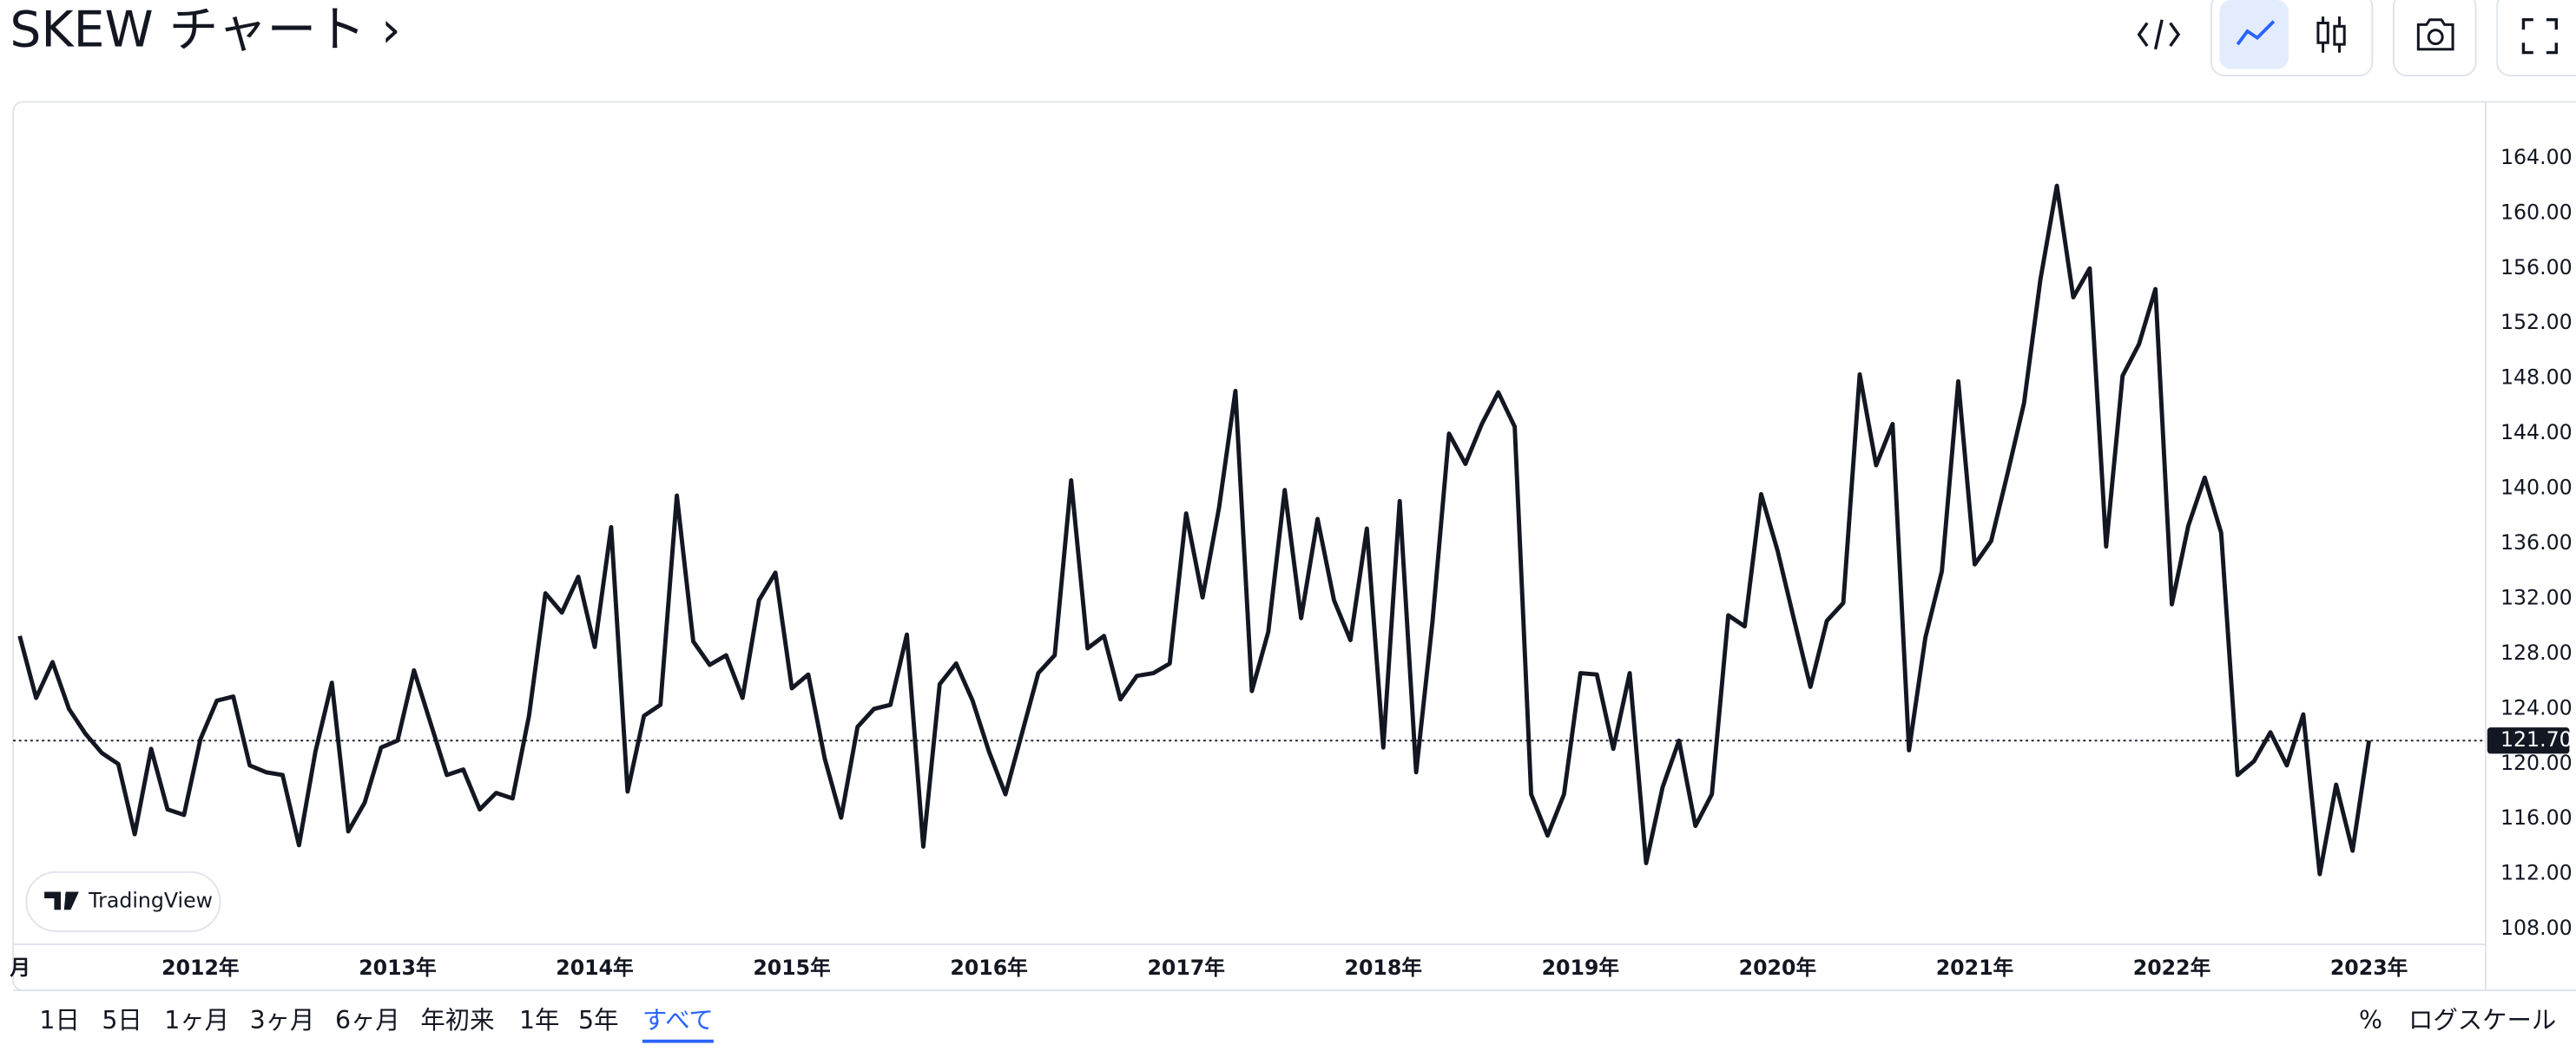  Describe the element at coordinates (397, 968) in the screenshot. I see `x-tick-label: 2013年` at that location.